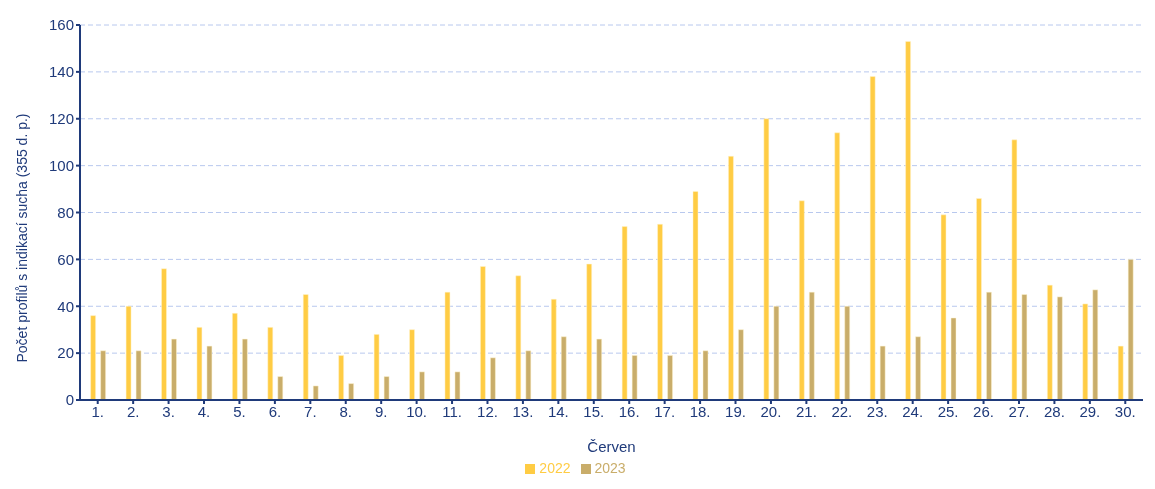 Image resolution: width=1155 pixels, height=489 pixels. Describe the element at coordinates (65, 212) in the screenshot. I see `y-tick-label: 80` at that location.